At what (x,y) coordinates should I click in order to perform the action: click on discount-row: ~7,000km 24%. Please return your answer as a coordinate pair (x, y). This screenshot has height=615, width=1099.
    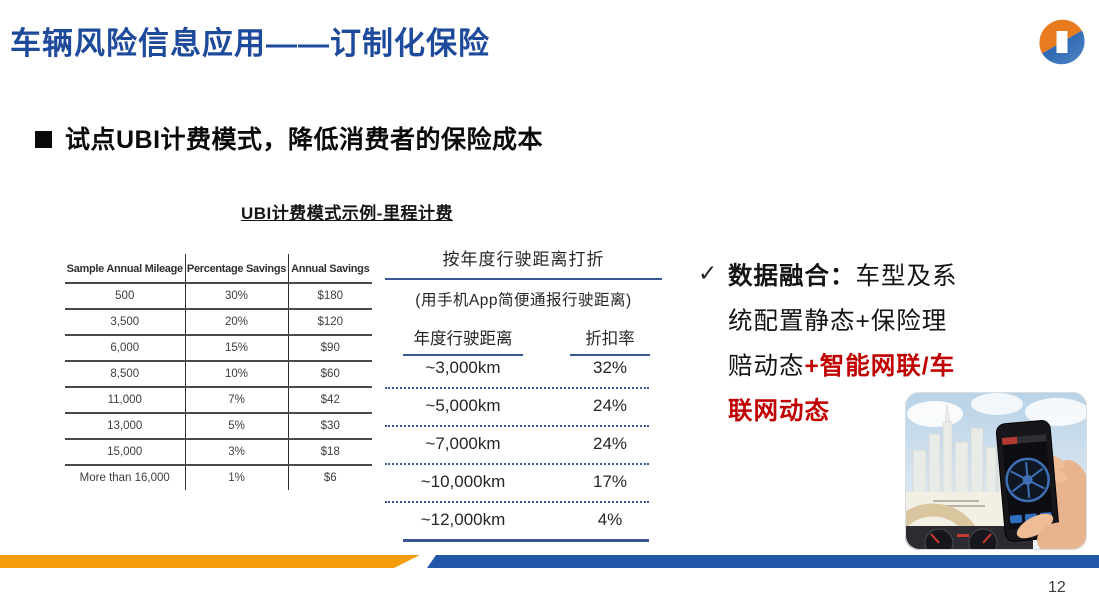
    Looking at the image, I should click on (517, 444).